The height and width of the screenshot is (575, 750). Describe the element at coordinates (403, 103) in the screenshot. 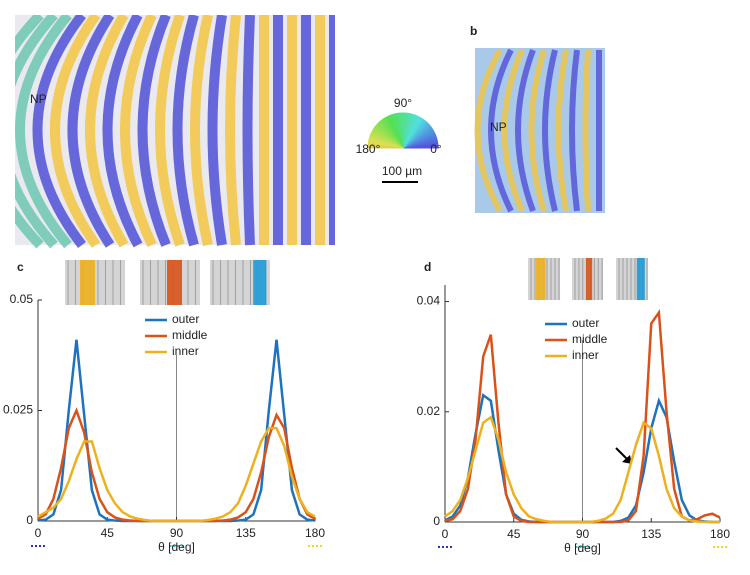

I see `wheel-label: 90°` at that location.